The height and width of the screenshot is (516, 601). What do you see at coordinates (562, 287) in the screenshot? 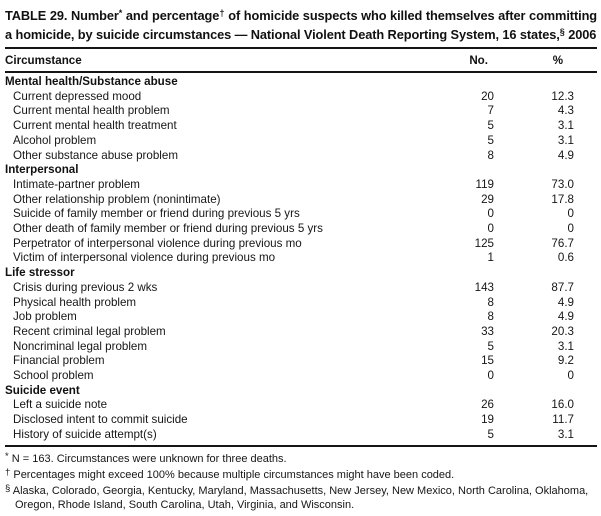
I see `percent-value: 87.7` at bounding box center [562, 287].